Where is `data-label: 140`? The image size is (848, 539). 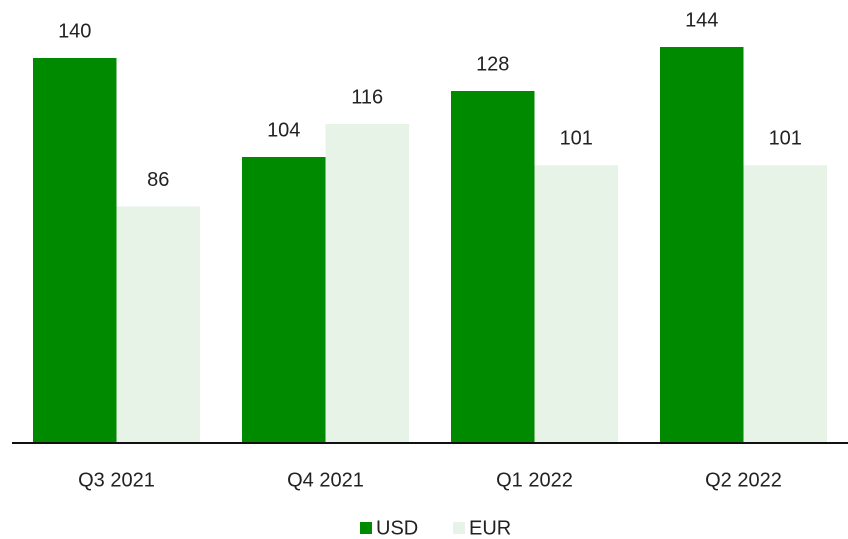
data-label: 140 is located at coordinates (74, 31).